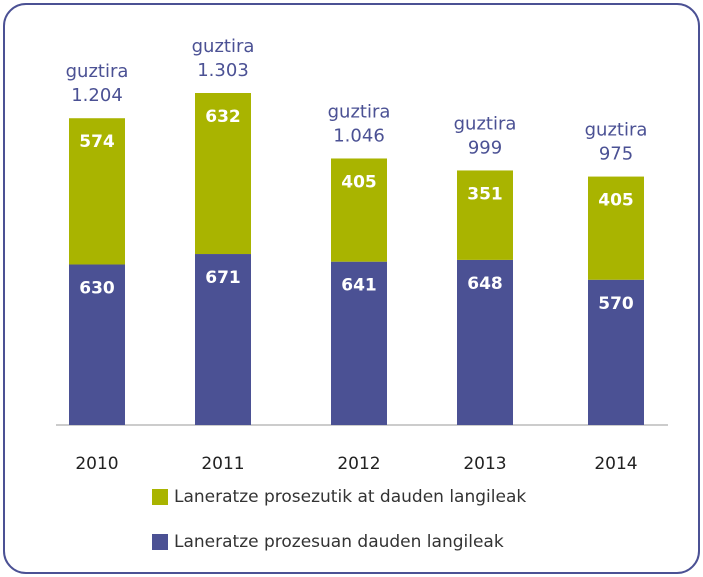 This screenshot has height=577, width=703. What do you see at coordinates (616, 304) in the screenshot?
I see `value-label: 570` at bounding box center [616, 304].